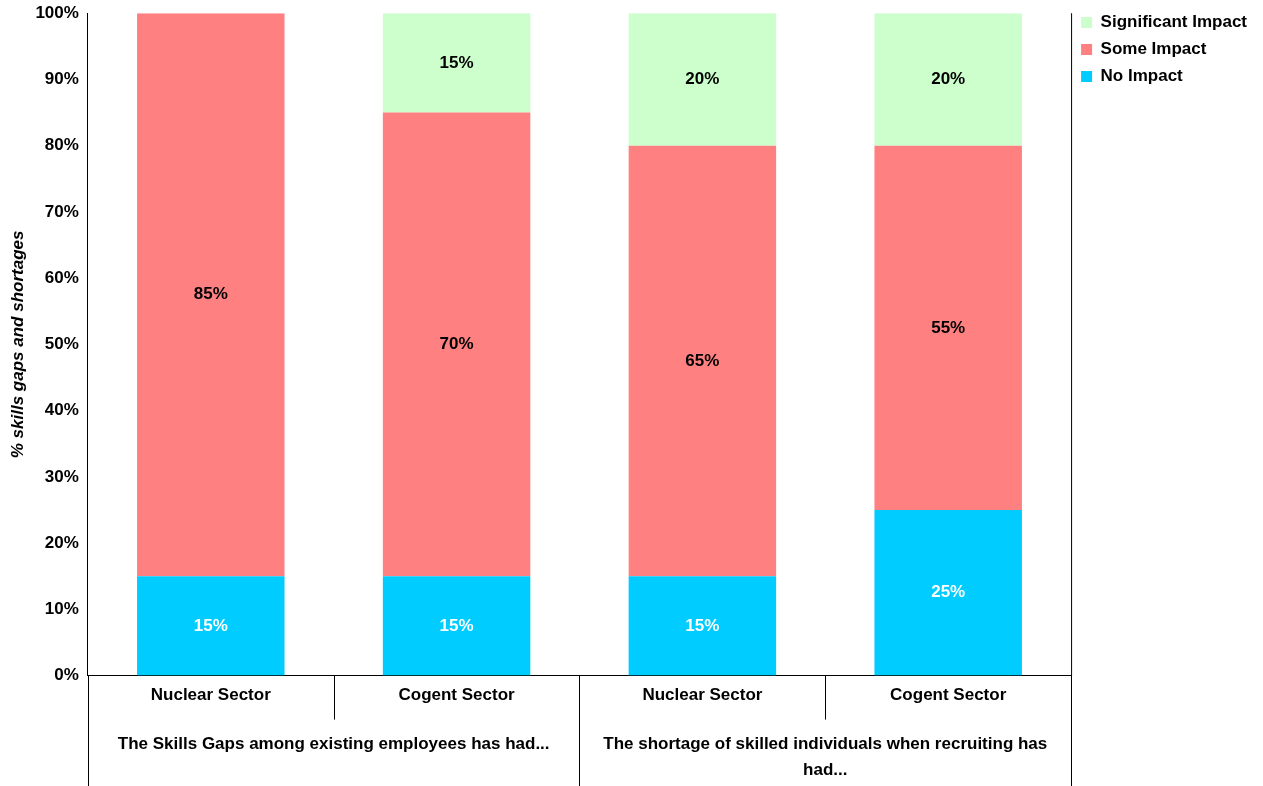 This screenshot has height=786, width=1263. Describe the element at coordinates (61, 79) in the screenshot. I see `y-tick-label: 90%` at that location.